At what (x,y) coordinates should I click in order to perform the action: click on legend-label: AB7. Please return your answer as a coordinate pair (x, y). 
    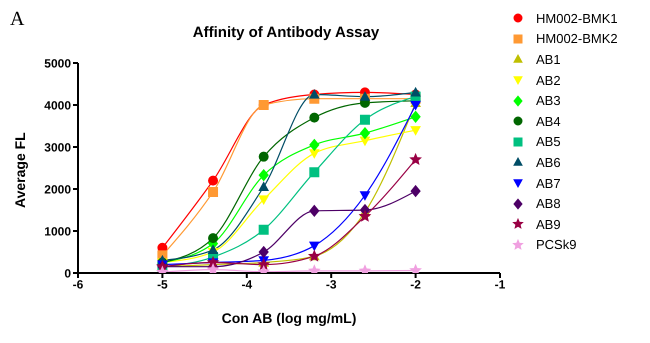
    Looking at the image, I should click on (548, 183).